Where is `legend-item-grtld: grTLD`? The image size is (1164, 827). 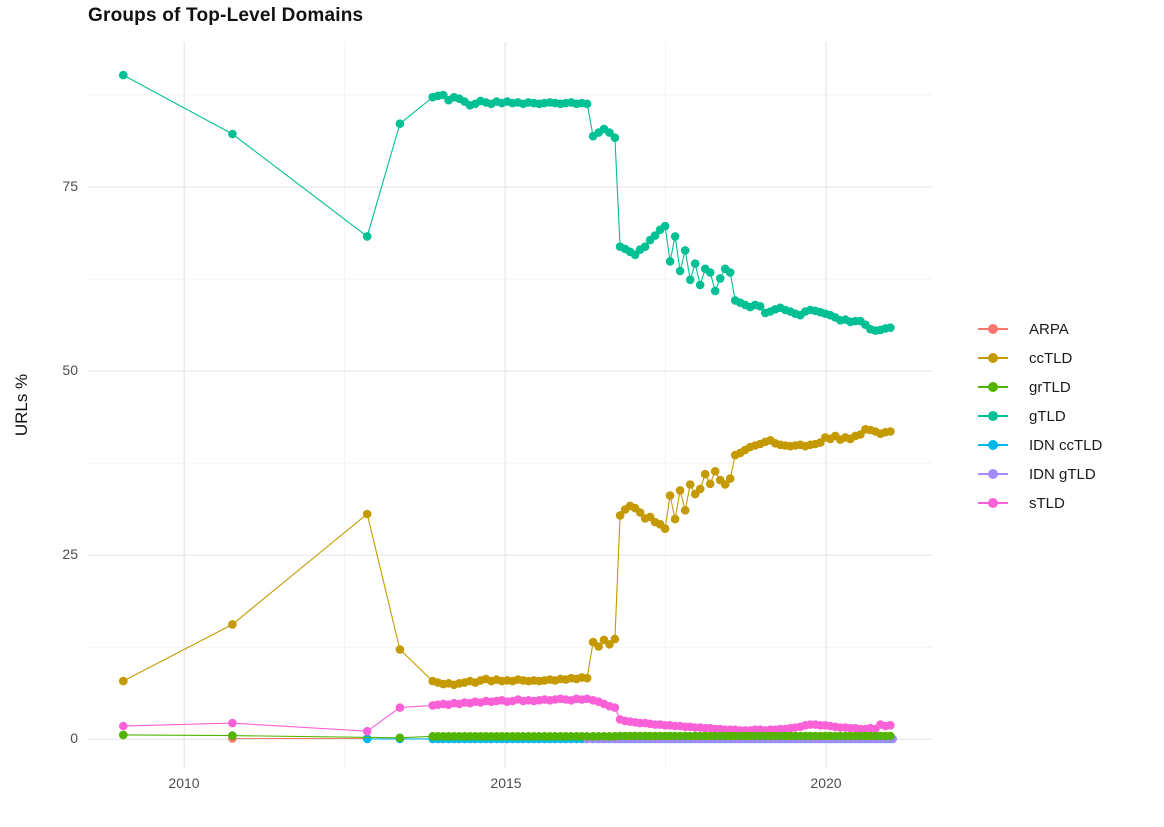
legend-item-grtld: grTLD is located at coordinates (1040, 387).